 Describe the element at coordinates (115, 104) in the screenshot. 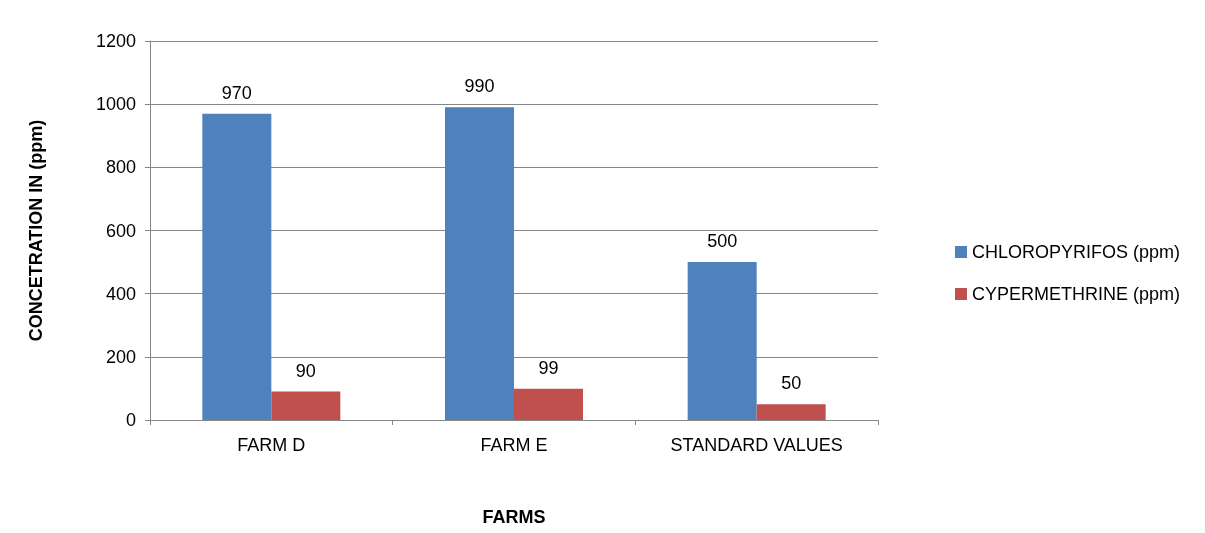

I see `y-tick-label: 1000` at that location.